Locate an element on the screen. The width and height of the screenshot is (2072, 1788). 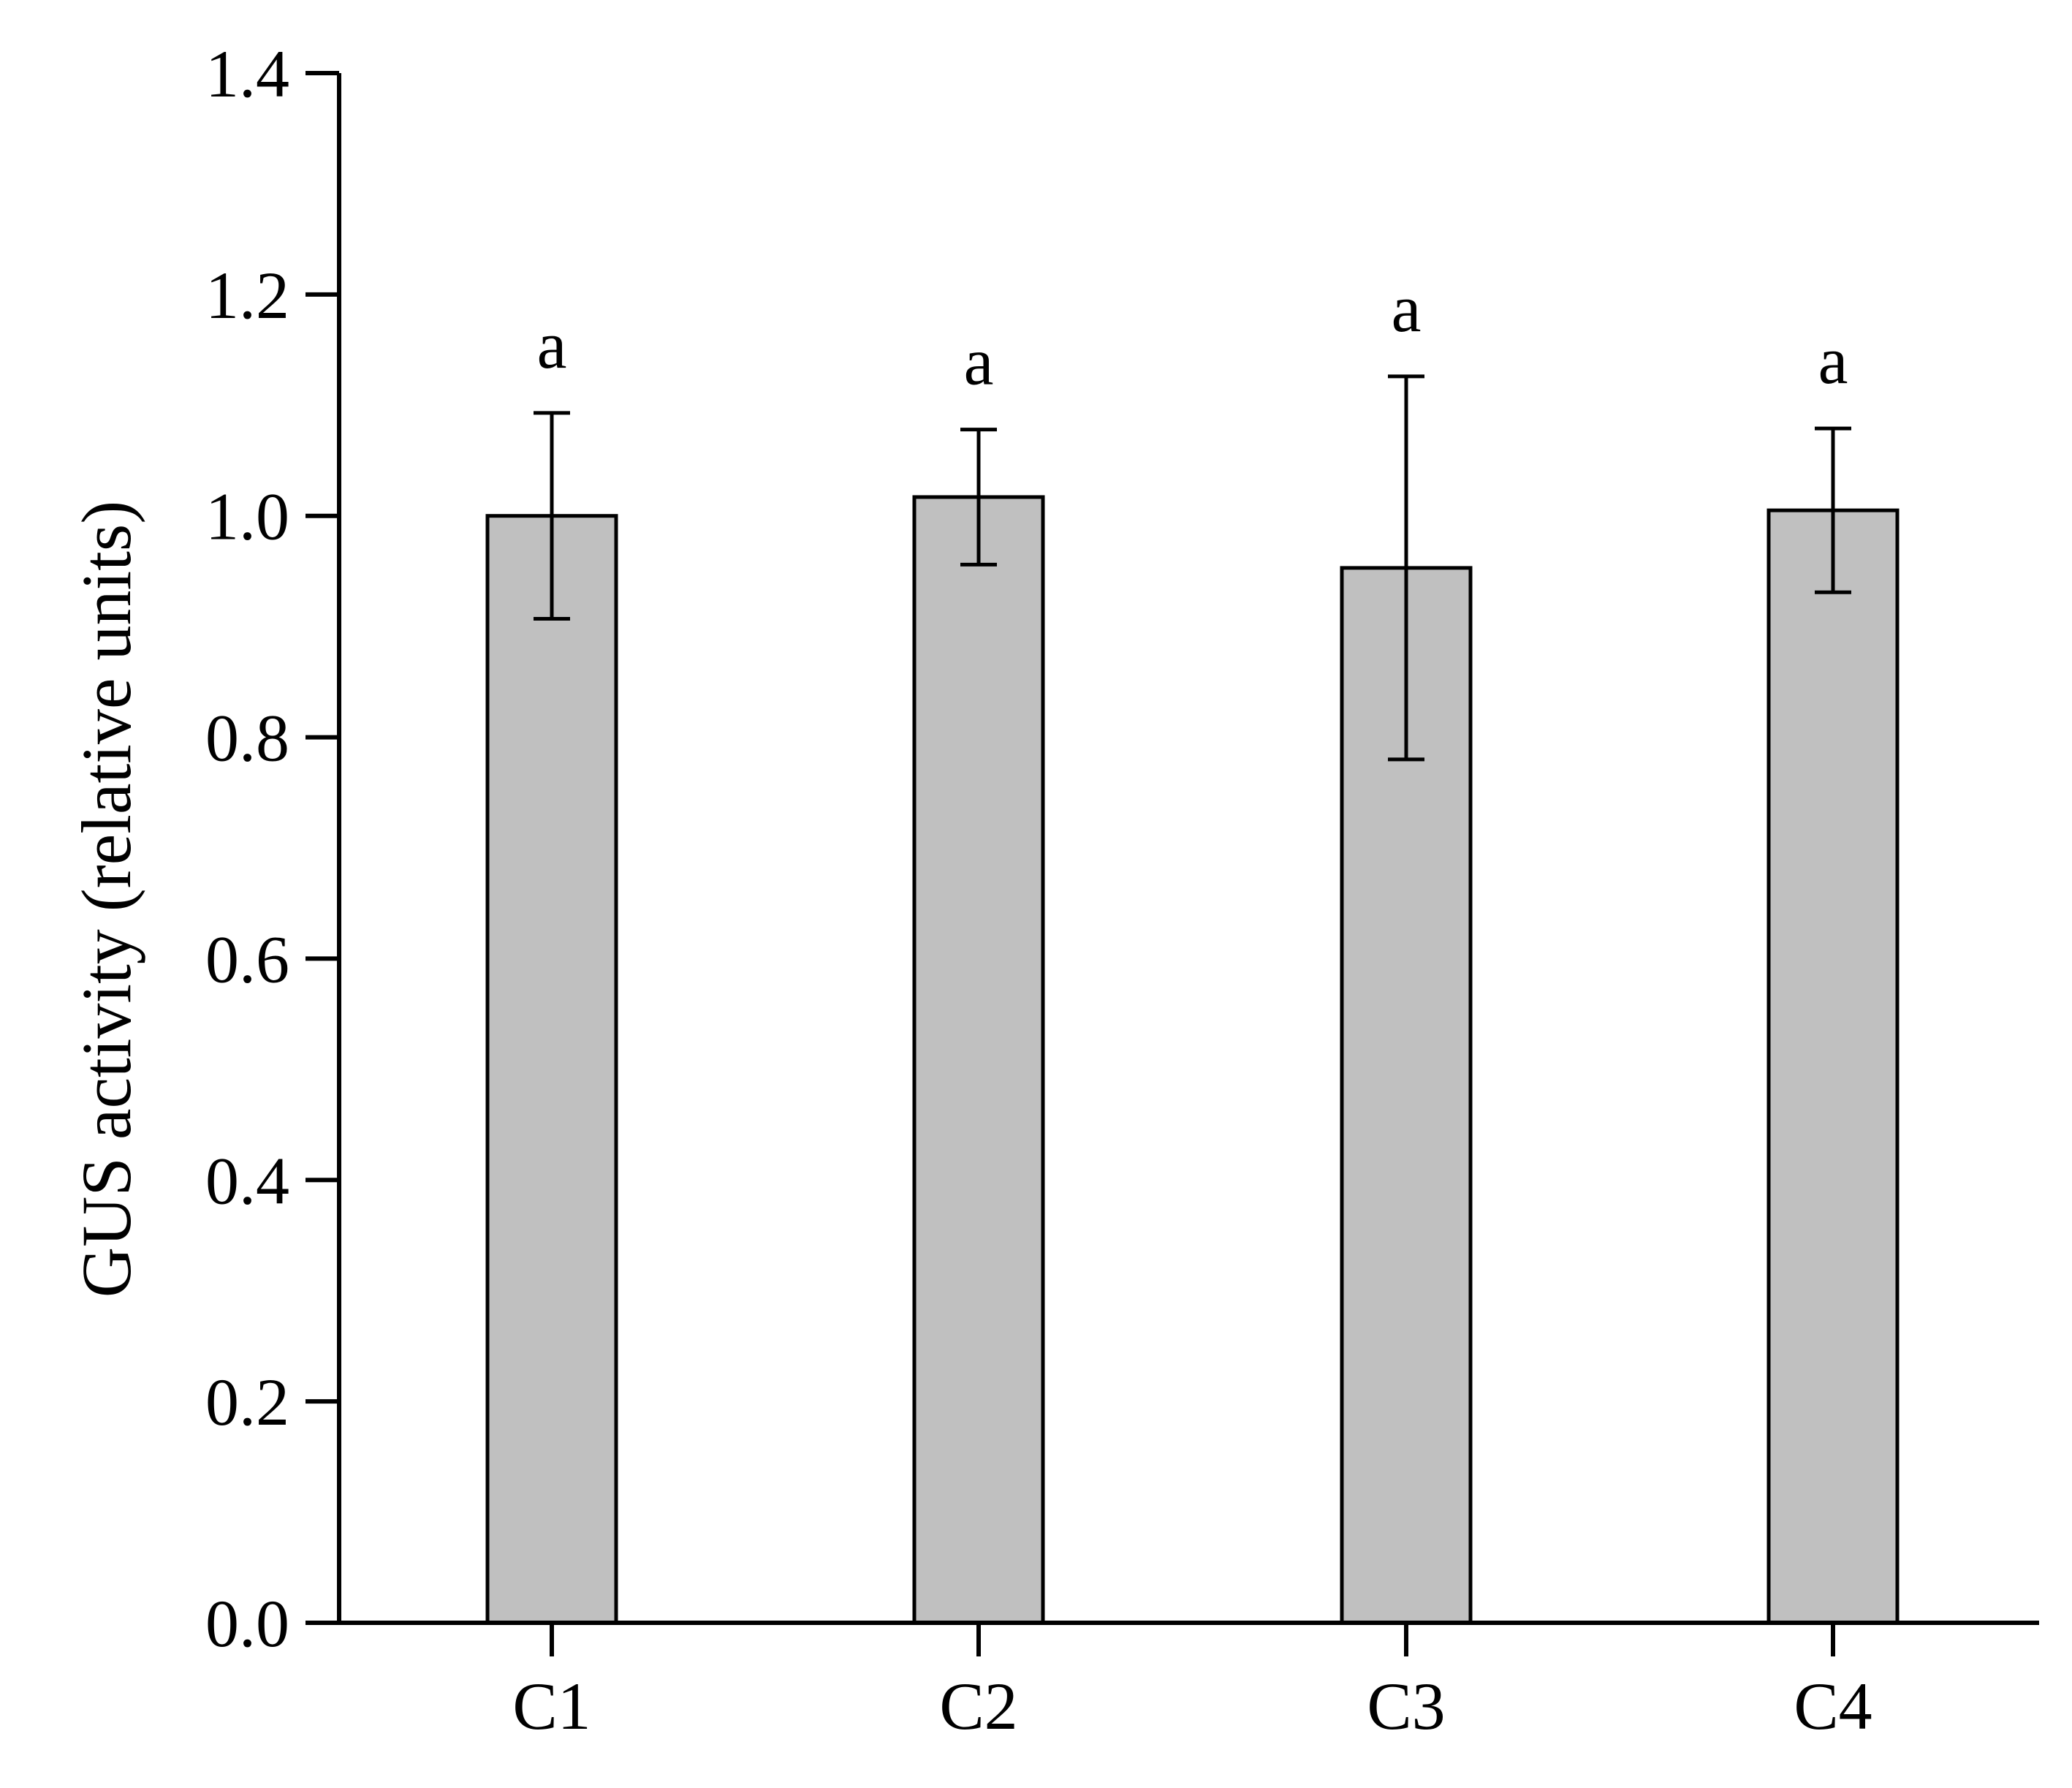
y-tick-label: 0.2 is located at coordinates (247, 1402).